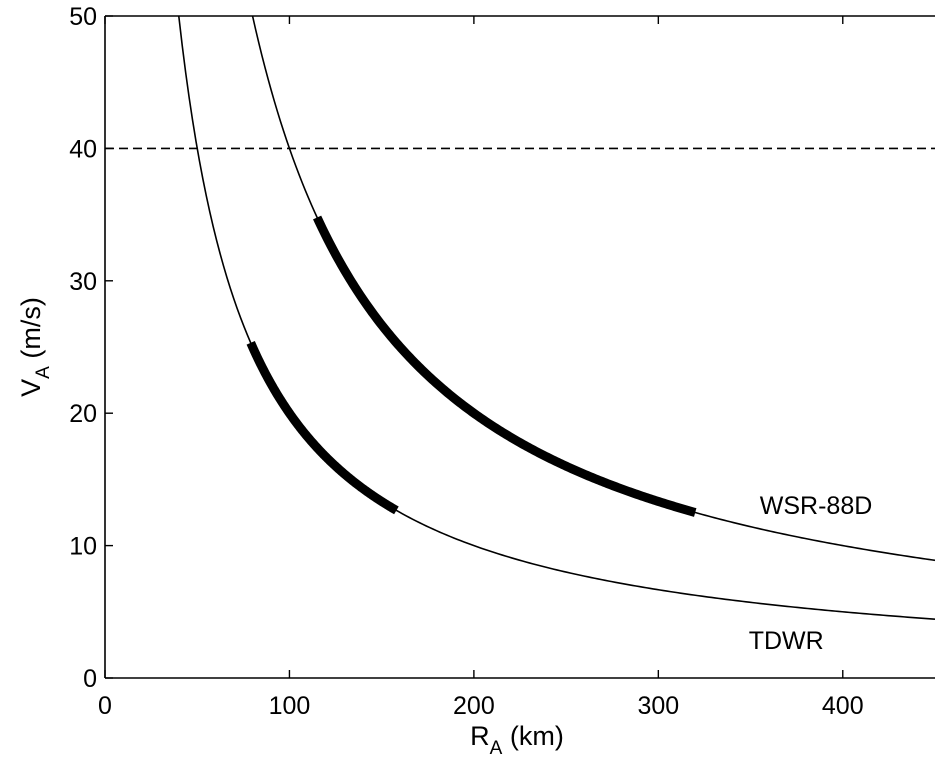 The height and width of the screenshot is (759, 935). What do you see at coordinates (496, 748) in the screenshot?
I see `x-axis-label-subscript: A` at bounding box center [496, 748].